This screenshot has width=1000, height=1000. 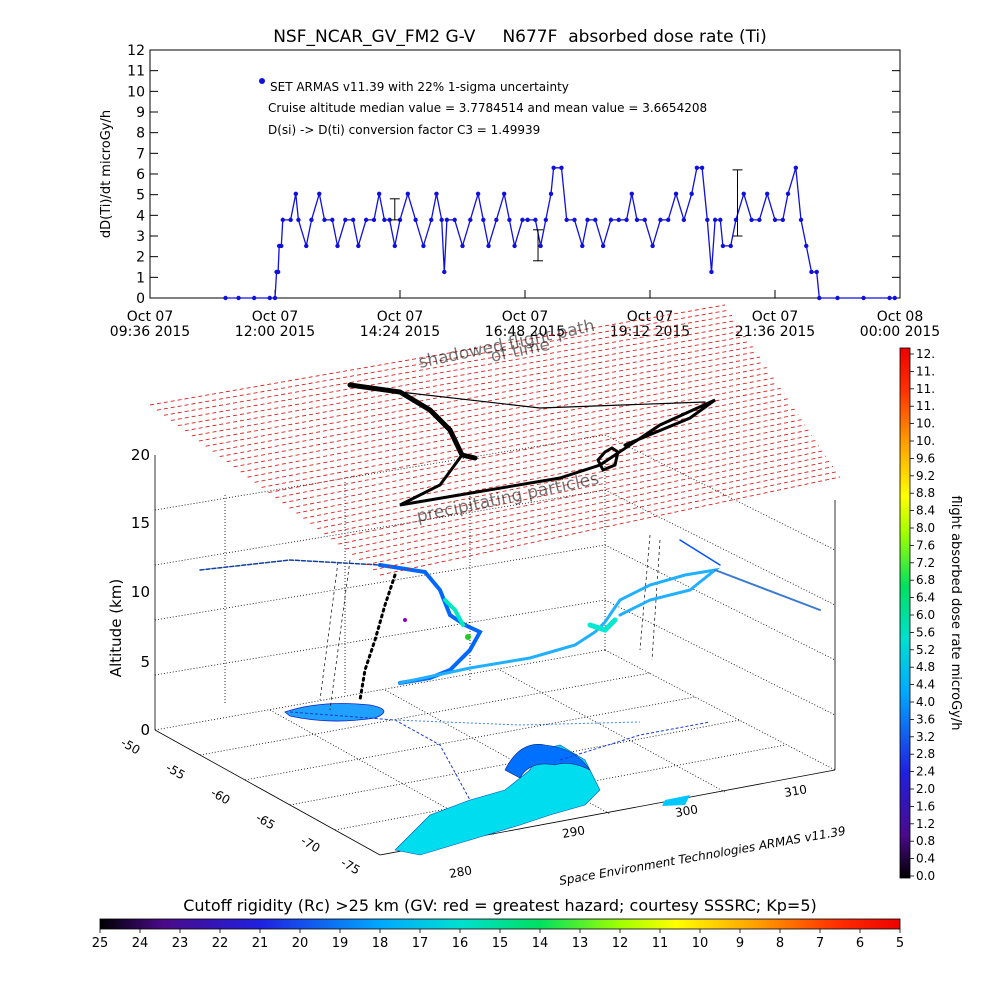 I want to click on colorbar-right-tick-label: 0.8, so click(x=925, y=841).